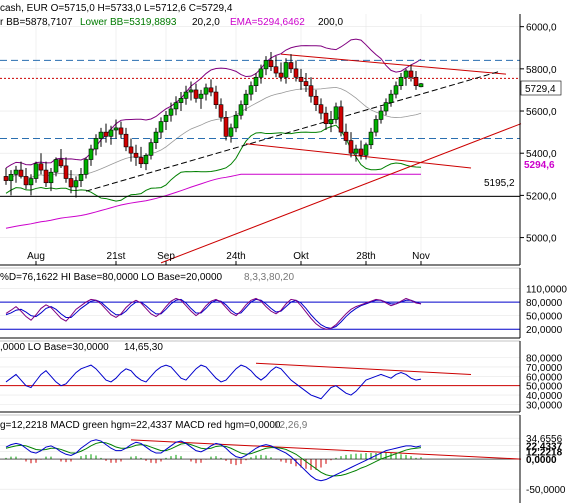 This screenshot has height=503, width=573. What do you see at coordinates (544, 368) in the screenshot?
I see `osc-tick-label: 70,0000` at bounding box center [544, 368].